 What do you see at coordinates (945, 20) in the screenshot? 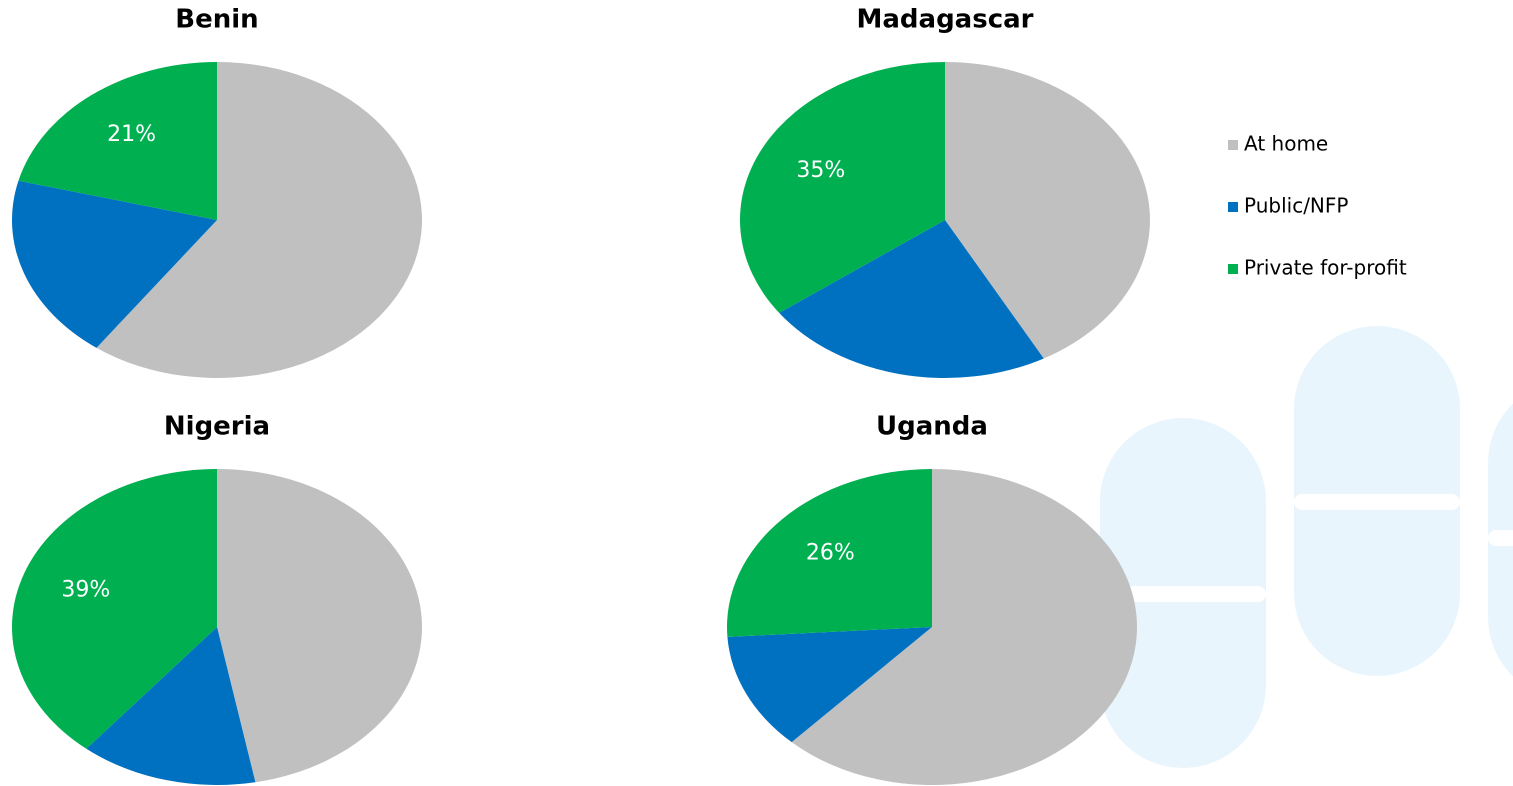
I see `chart-title: Madagascar` at bounding box center [945, 20].